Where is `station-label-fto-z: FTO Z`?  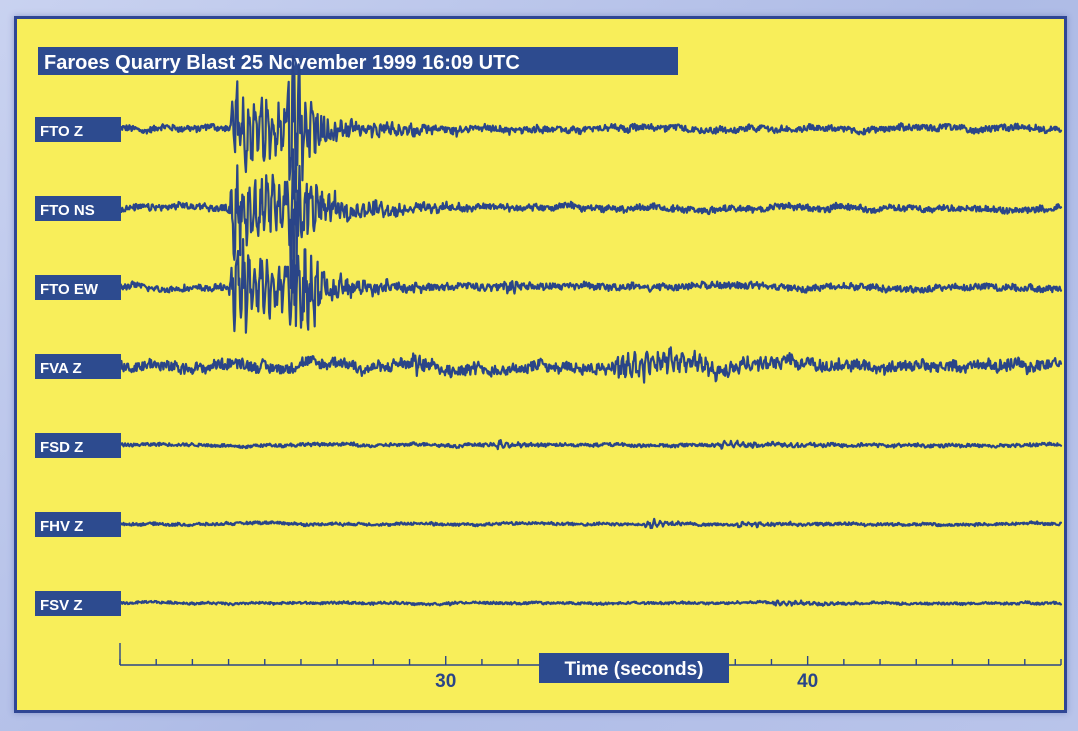
station-label-fto-z: FTO Z is located at coordinates (61, 131).